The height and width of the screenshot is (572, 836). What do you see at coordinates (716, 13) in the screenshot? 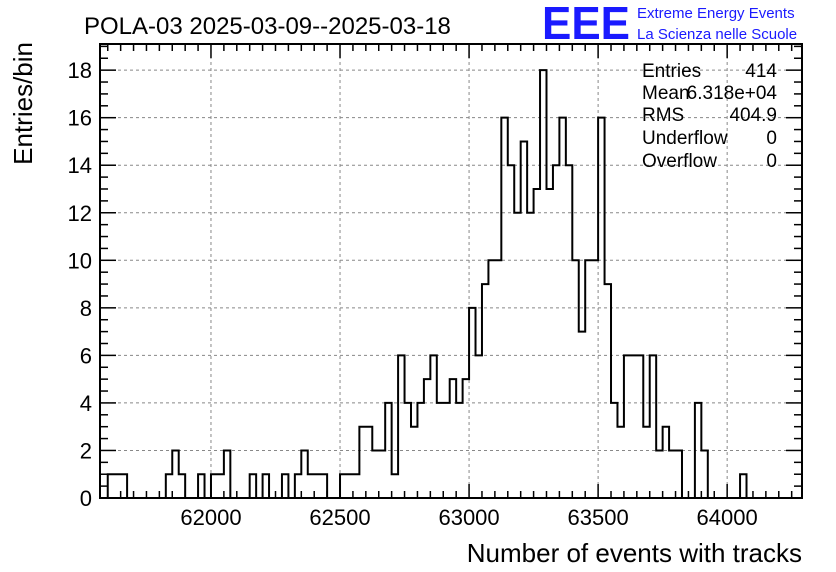
I see `eee-logo-line1: Extreme Energy Events` at bounding box center [716, 13].